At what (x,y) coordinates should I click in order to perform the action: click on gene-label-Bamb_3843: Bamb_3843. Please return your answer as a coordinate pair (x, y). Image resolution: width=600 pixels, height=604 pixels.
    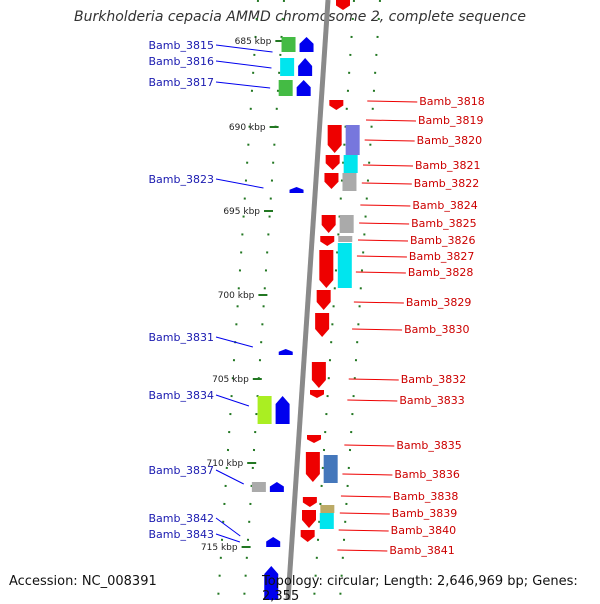
    Looking at the image, I should click on (181, 534).